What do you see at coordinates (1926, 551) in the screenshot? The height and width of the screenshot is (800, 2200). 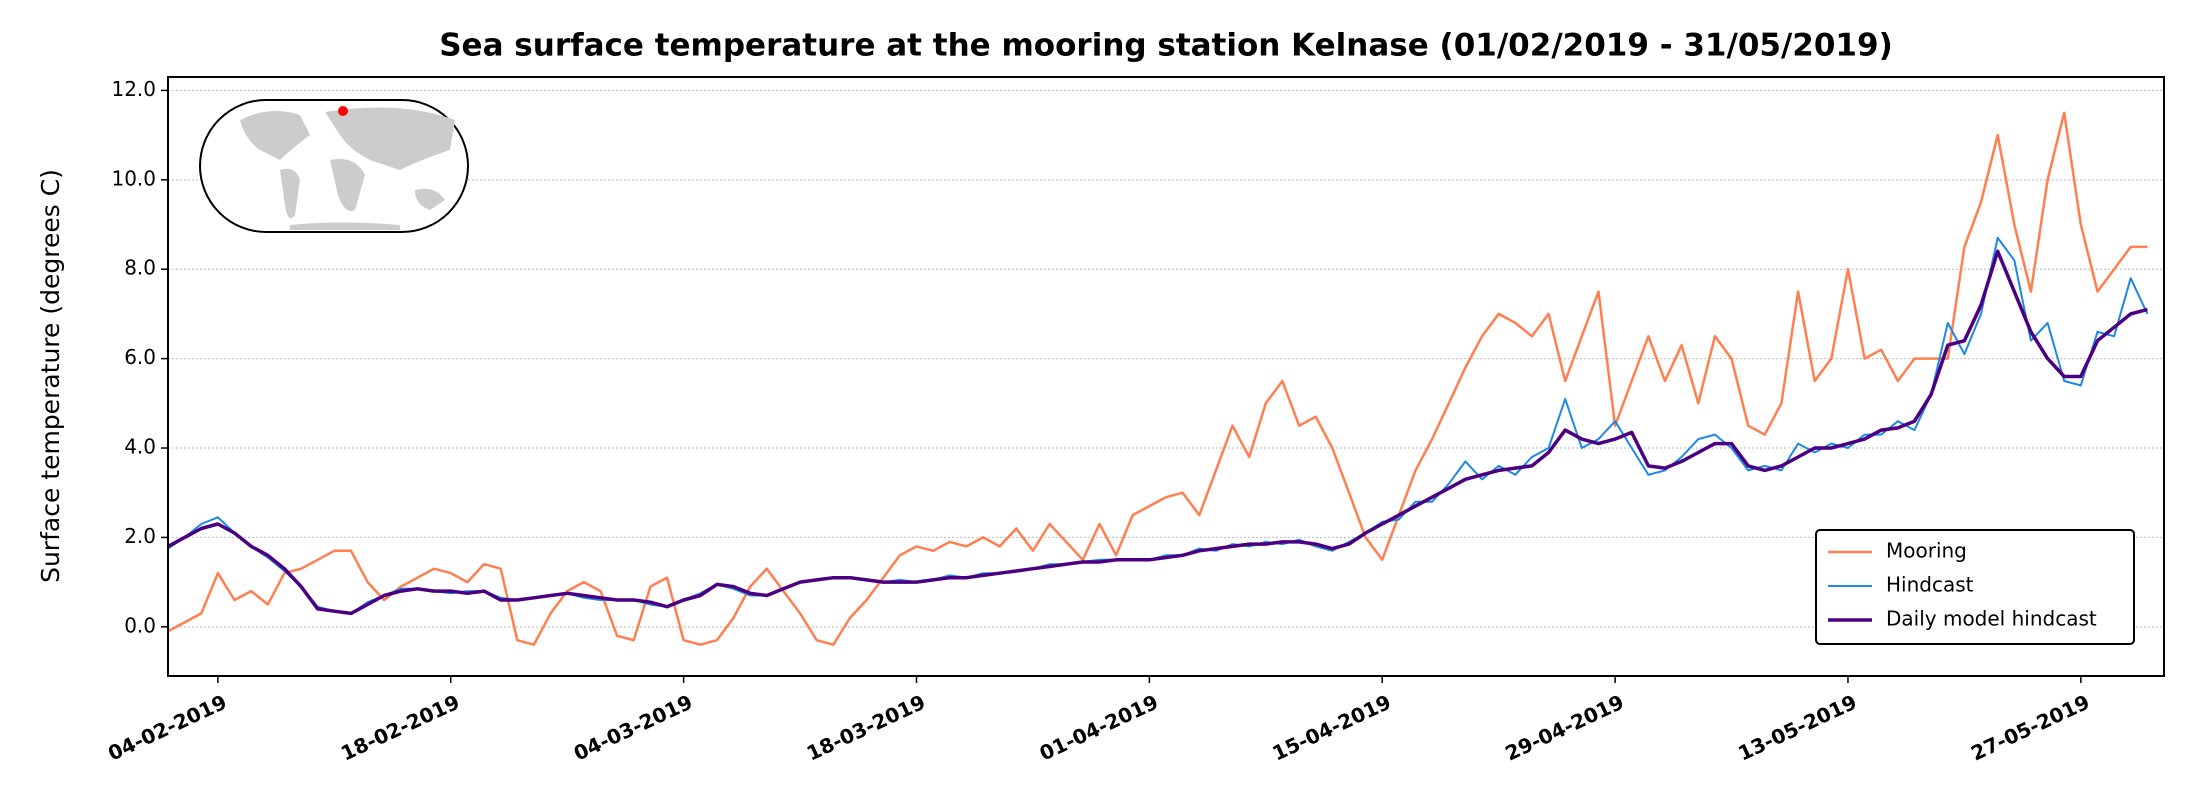 I see `legend-label: Mooring` at bounding box center [1926, 551].